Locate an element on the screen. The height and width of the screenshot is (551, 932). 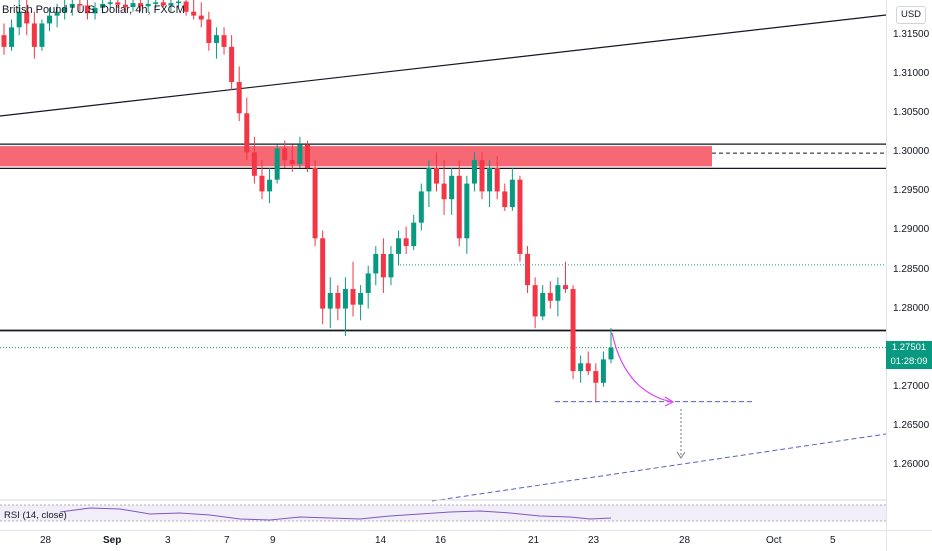
currency-button: USD is located at coordinates (911, 15).